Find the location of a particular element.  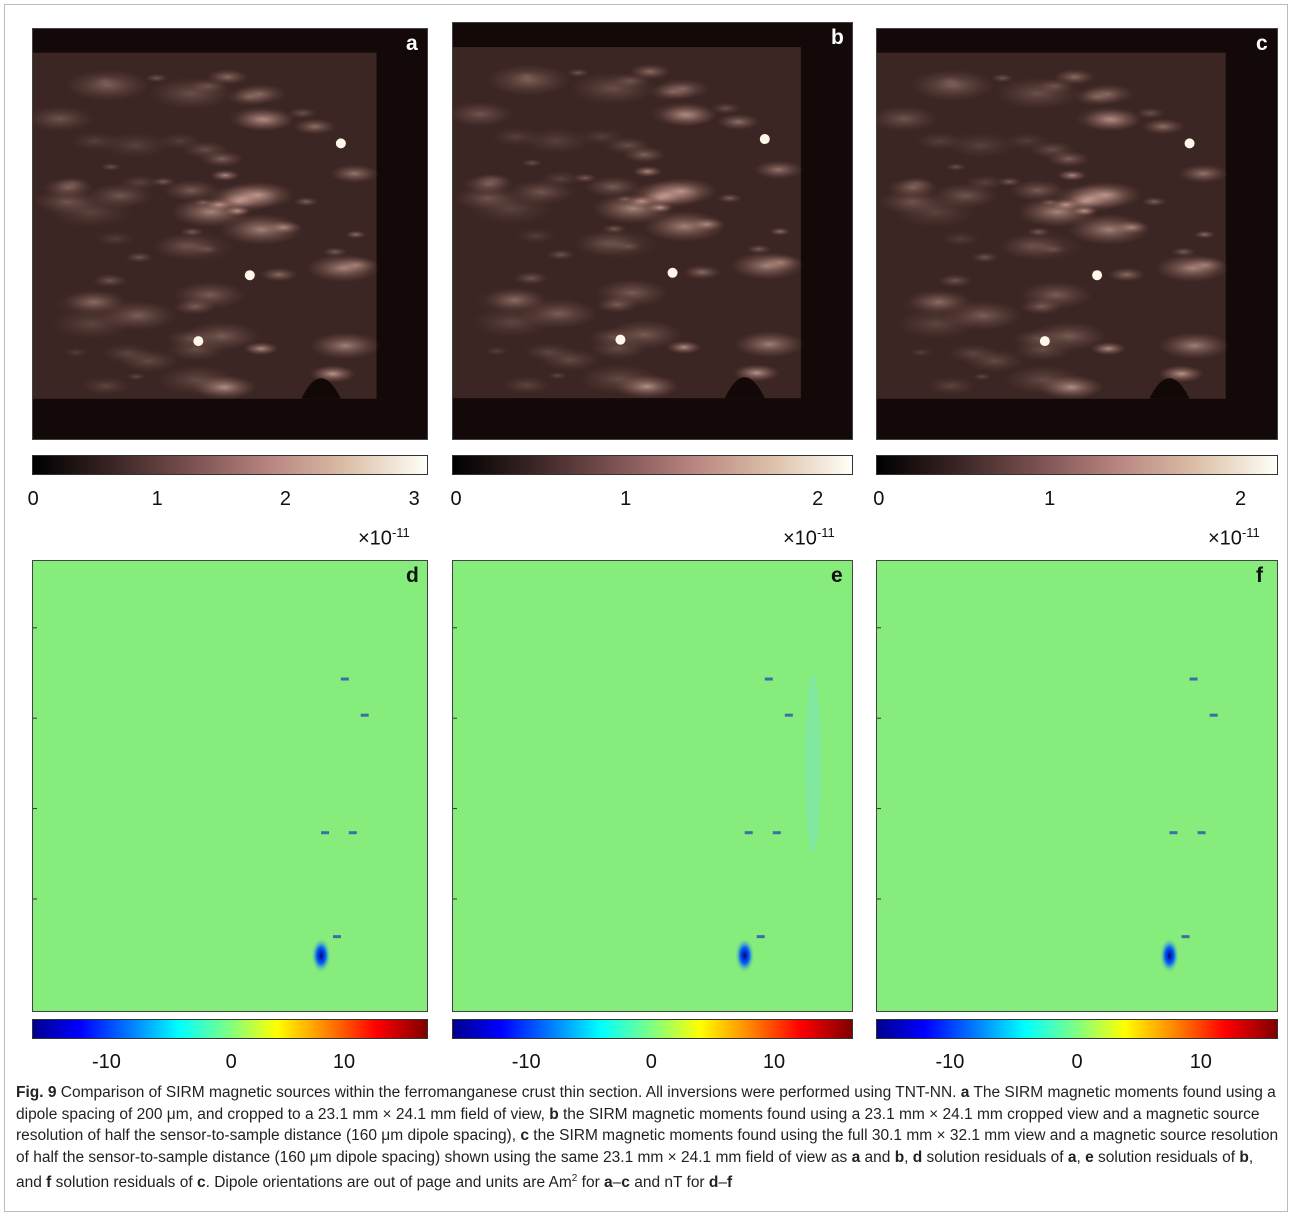

caption-text: and is located at coordinates (877, 1157).